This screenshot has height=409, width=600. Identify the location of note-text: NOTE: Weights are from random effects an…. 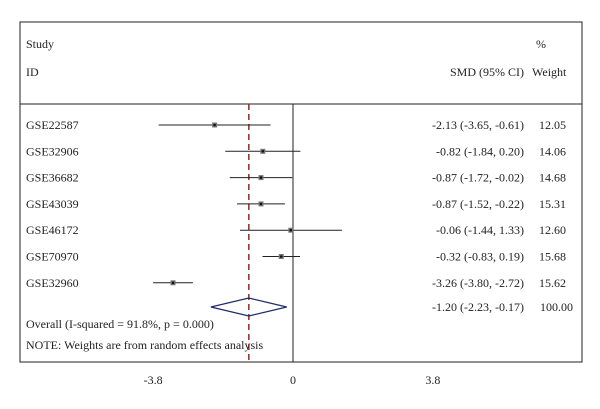
(145, 345).